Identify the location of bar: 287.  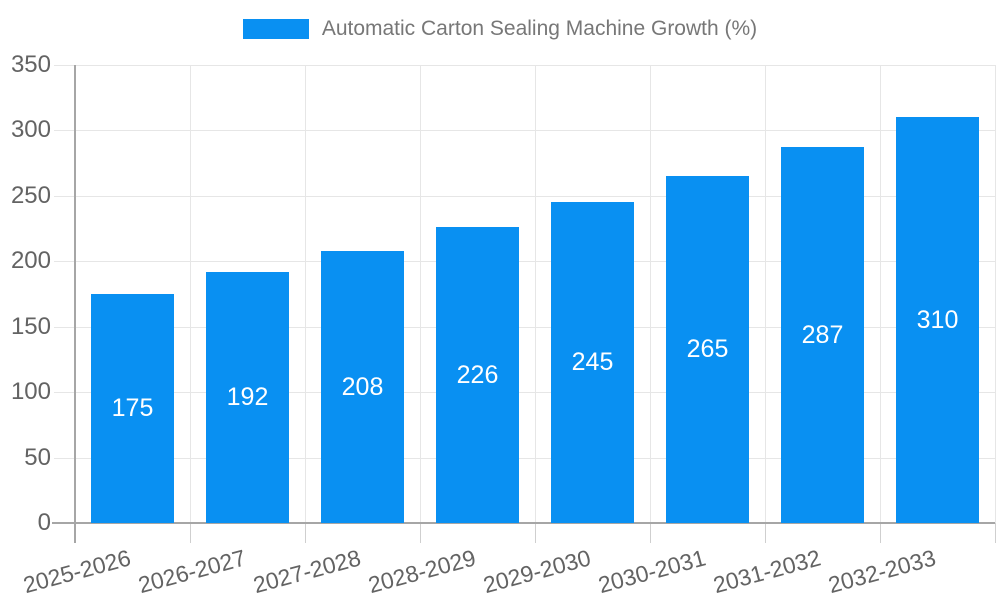
(822, 335).